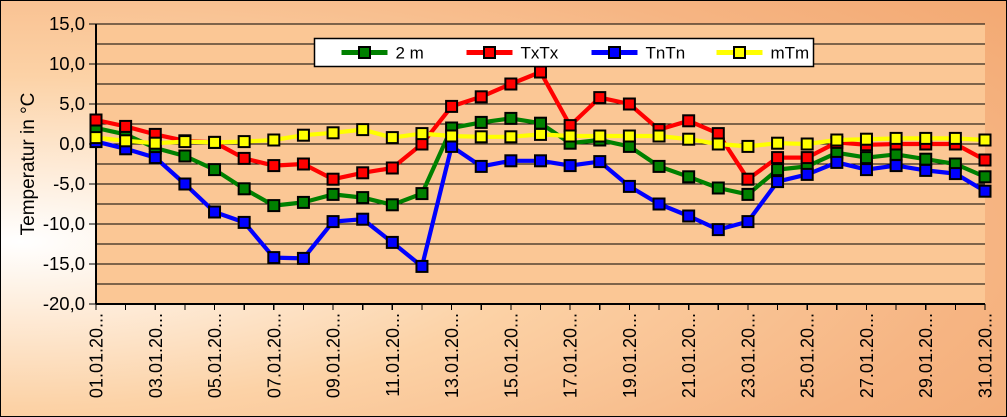 This screenshot has width=1007, height=417. What do you see at coordinates (564, 52) in the screenshot?
I see `legend: 2 m TxTx TnTn mTm` at bounding box center [564, 52].